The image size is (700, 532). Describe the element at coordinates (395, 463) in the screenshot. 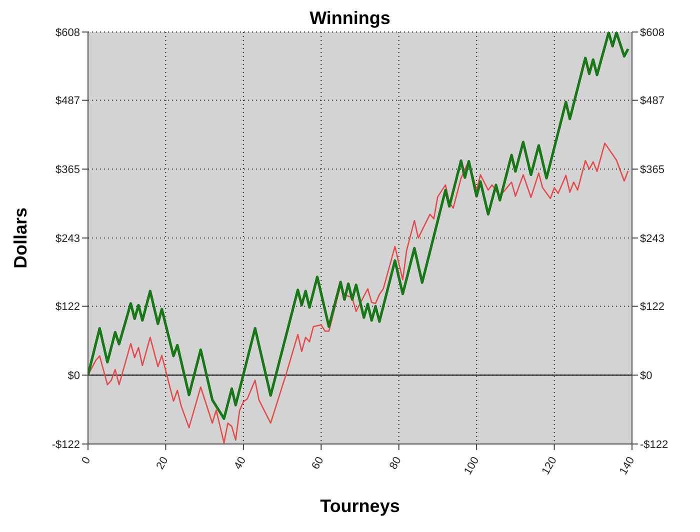

I see `x-tick-label: 80` at that location.